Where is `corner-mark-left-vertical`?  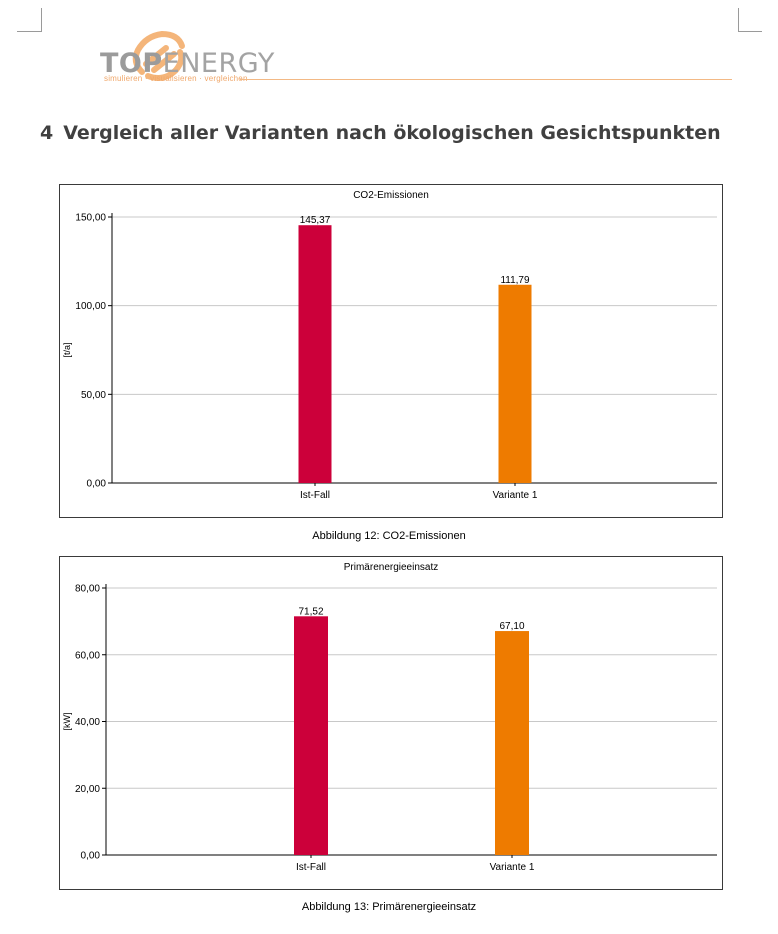 corner-mark-left-vertical is located at coordinates (41, 20).